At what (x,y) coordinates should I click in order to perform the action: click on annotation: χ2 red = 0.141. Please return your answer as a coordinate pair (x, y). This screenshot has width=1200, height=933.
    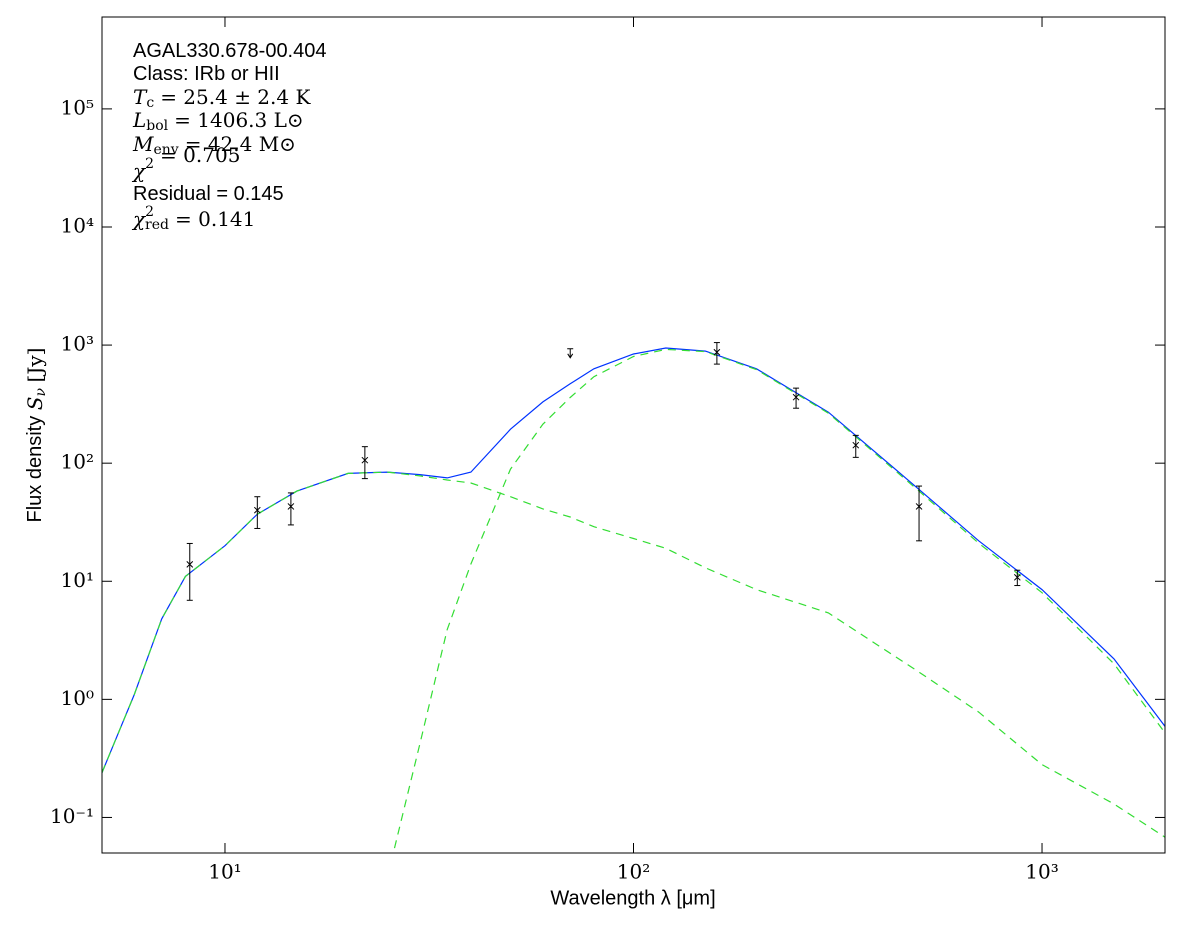
    Looking at the image, I should click on (193, 218).